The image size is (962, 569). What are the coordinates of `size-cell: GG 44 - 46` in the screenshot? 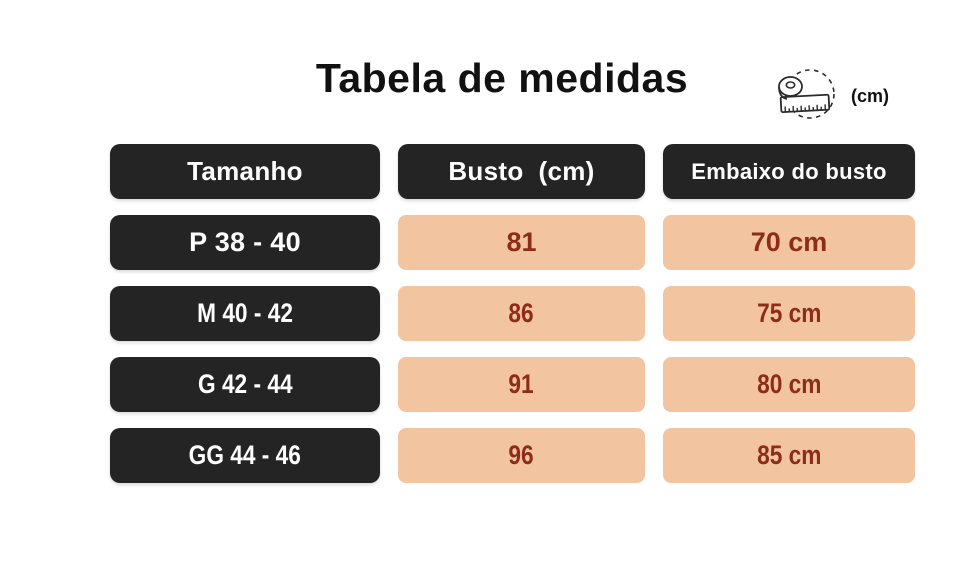 It's located at (245, 455).